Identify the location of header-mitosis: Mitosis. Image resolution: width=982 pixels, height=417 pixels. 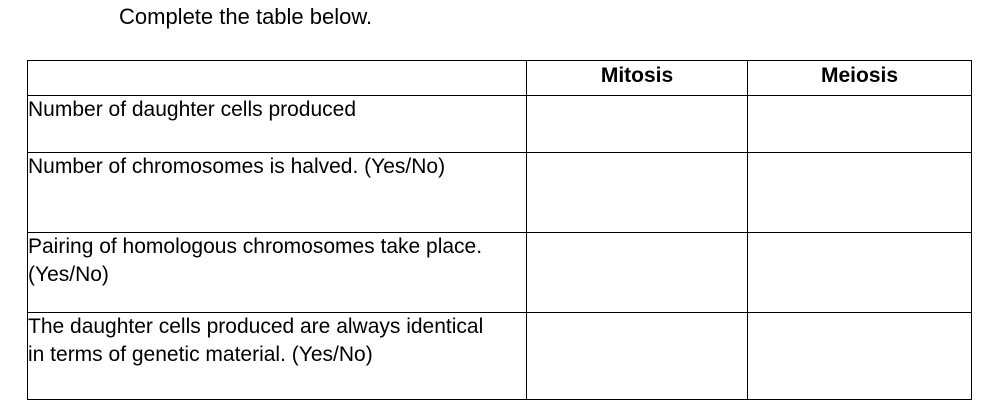
(637, 78).